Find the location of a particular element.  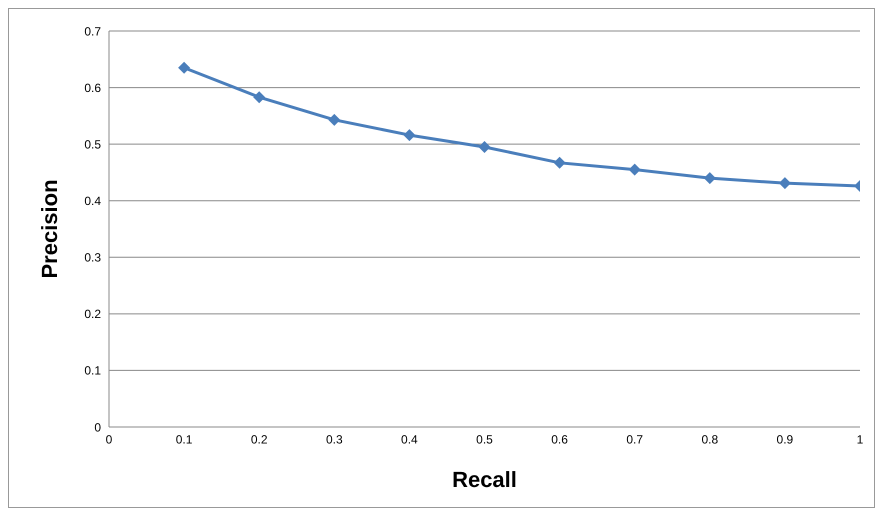

x-tick-label: 0.6 is located at coordinates (559, 439).